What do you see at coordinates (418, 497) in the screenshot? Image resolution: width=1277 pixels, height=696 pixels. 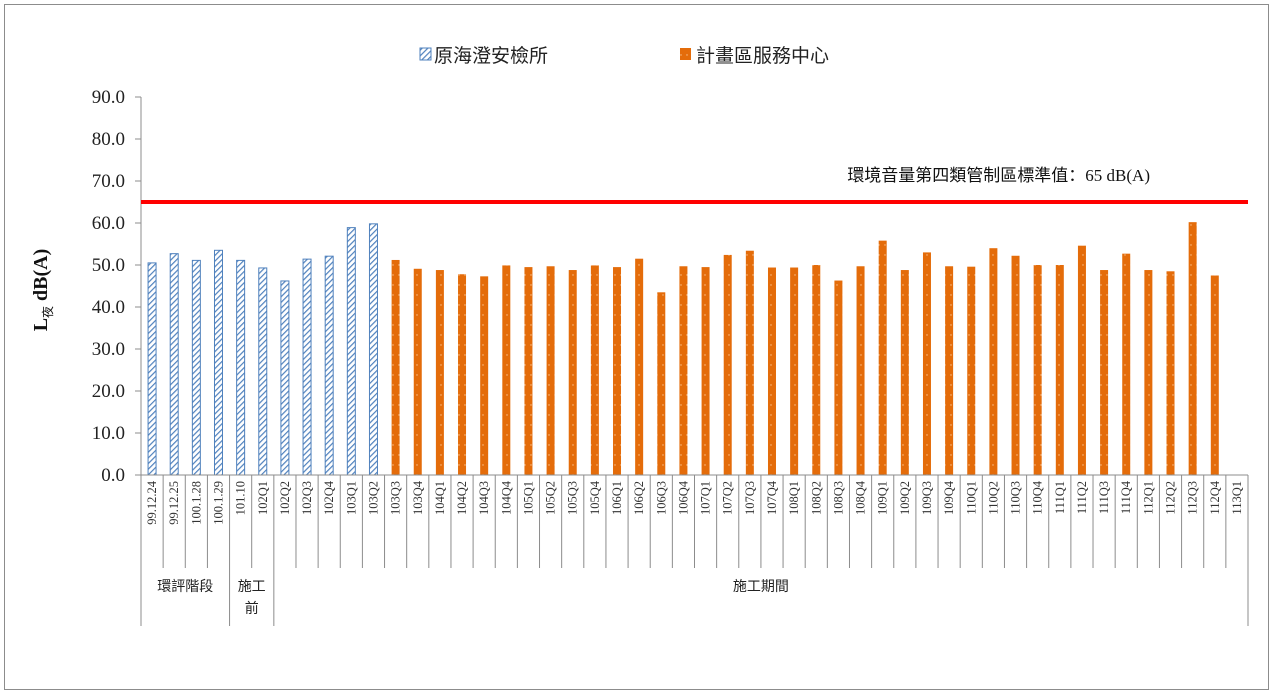 I see `x-tick-label: 103Q4` at bounding box center [418, 497].